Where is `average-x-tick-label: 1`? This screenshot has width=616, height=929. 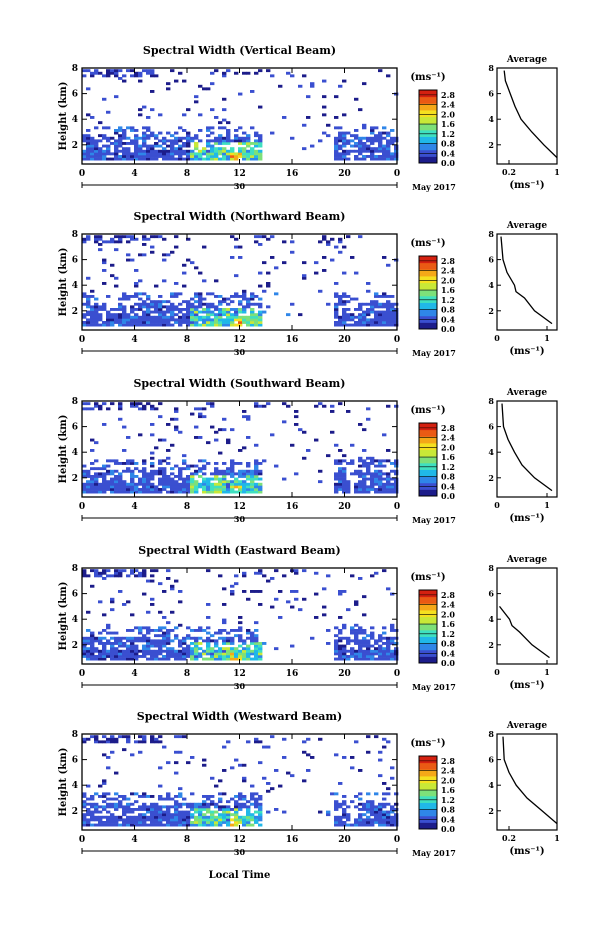
average-x-tick-label: 1 is located at coordinates (557, 838).